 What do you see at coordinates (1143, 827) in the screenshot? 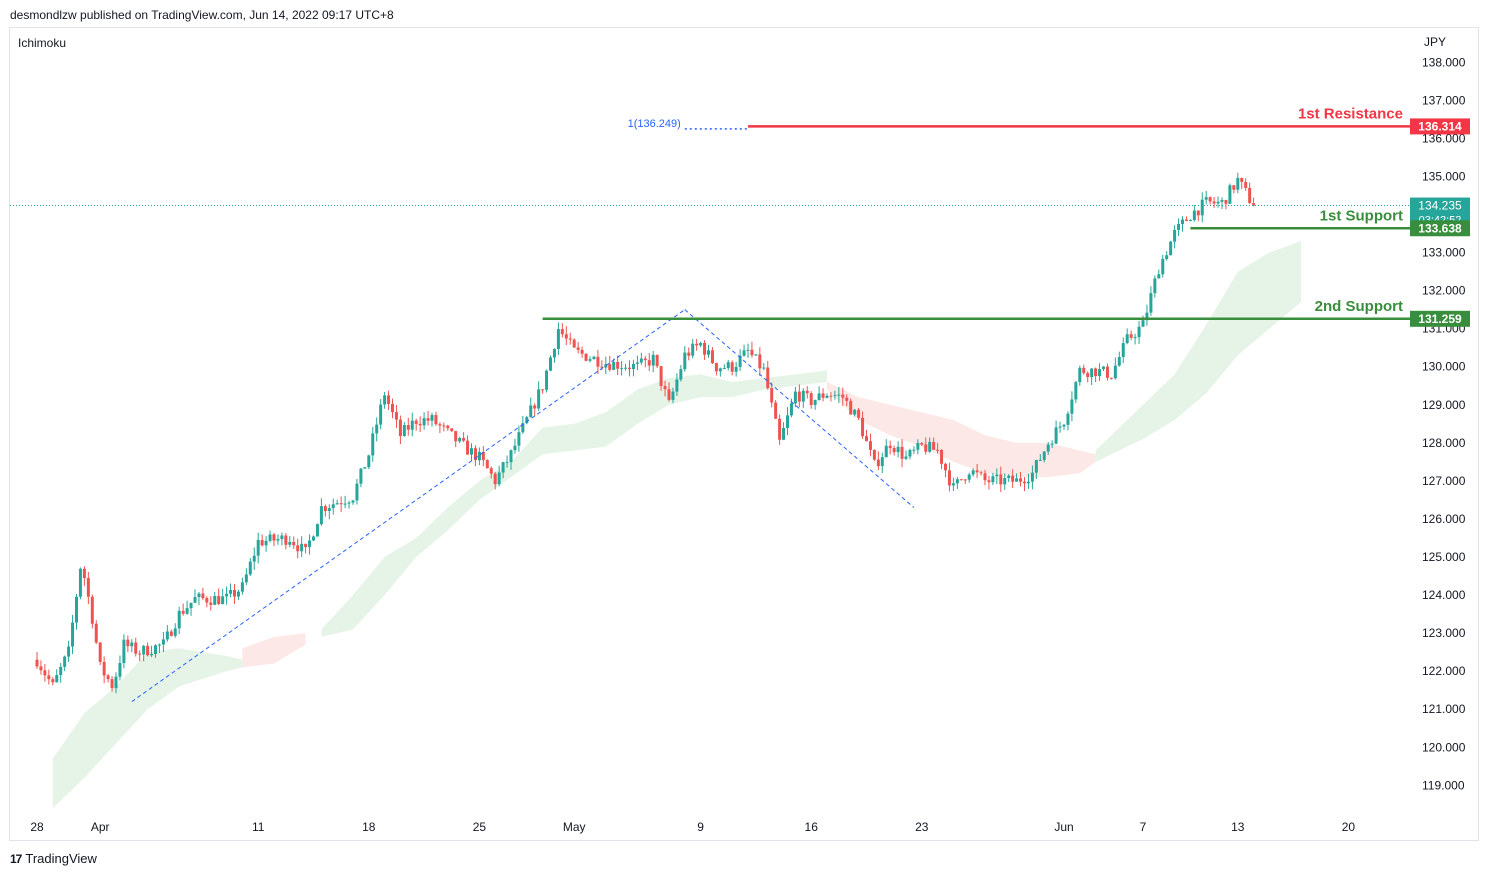
I see `x-tick-label: 7` at bounding box center [1143, 827].